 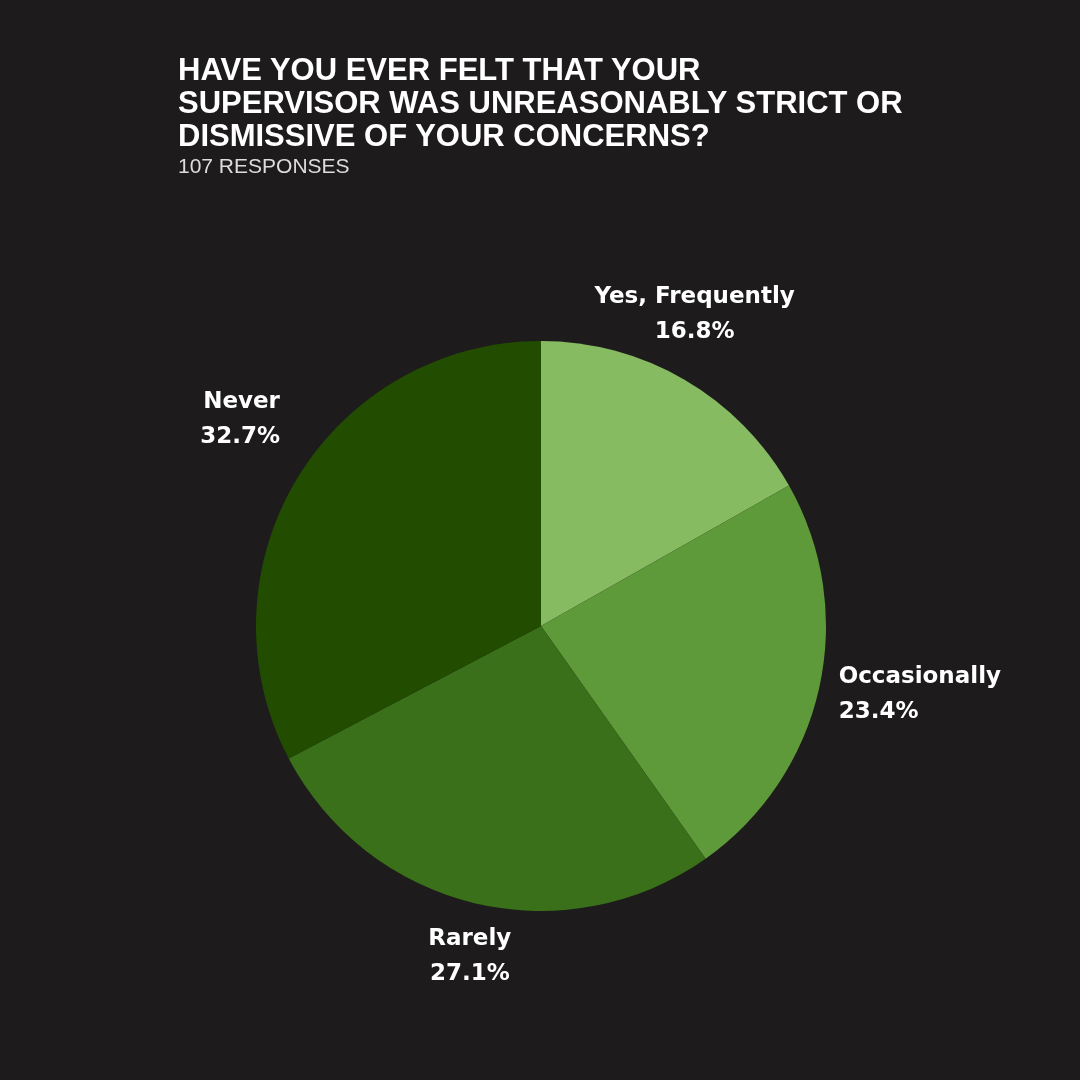 I want to click on data-label: 32.7%, so click(x=240, y=435).